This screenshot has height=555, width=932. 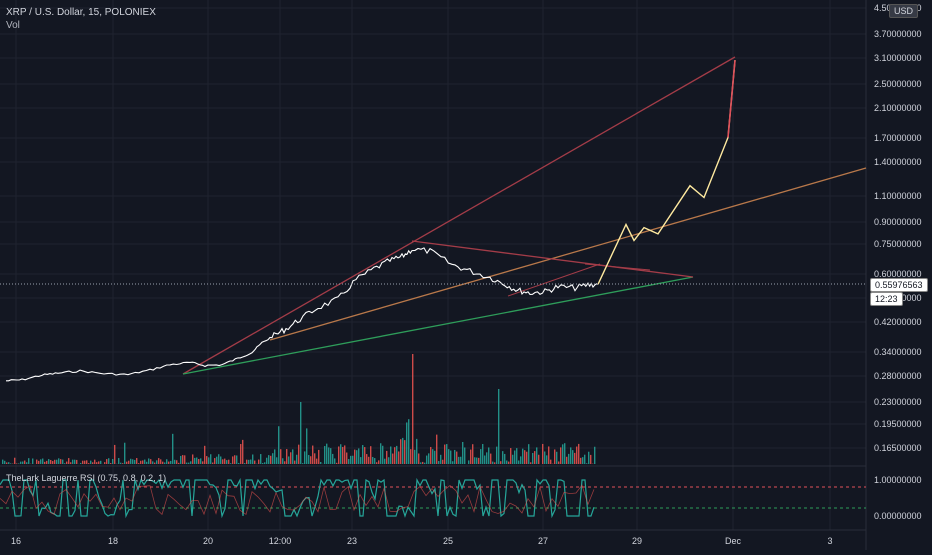 I want to click on indicator-tick-label: 1.00000000, so click(x=898, y=480).